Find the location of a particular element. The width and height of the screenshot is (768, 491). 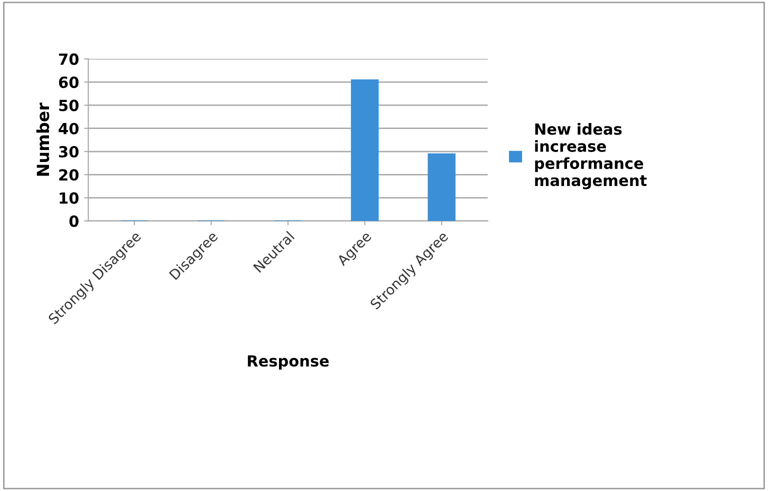

y-tick-label: 70 is located at coordinates (69, 59).